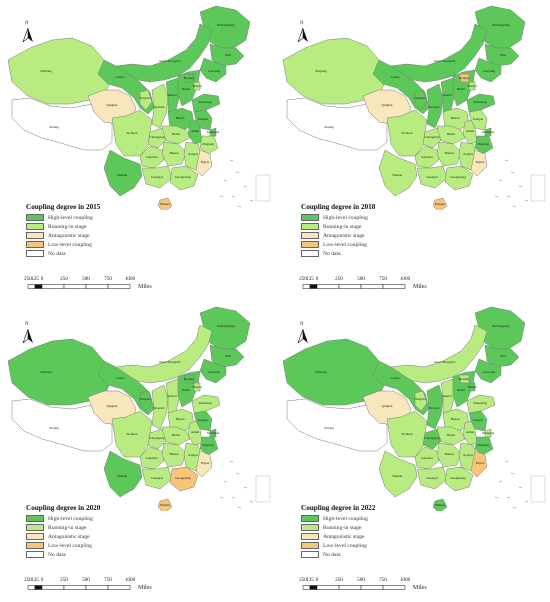 Image resolution: width=550 pixels, height=602 pixels. What do you see at coordinates (387, 406) in the screenshot?
I see `province-label: Qinghai` at bounding box center [387, 406].